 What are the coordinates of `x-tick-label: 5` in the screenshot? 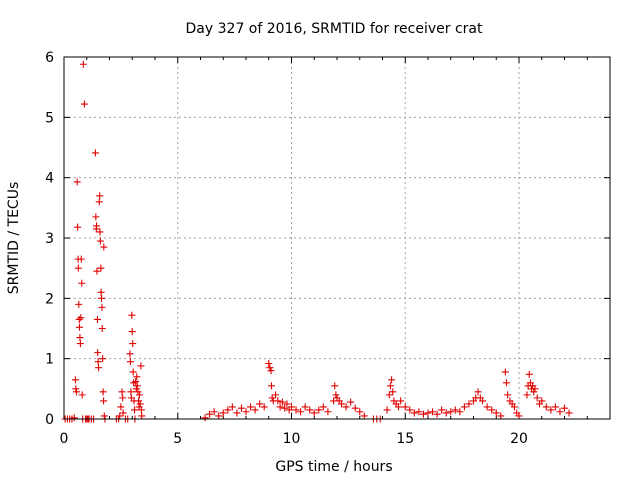 It's located at (177, 439).